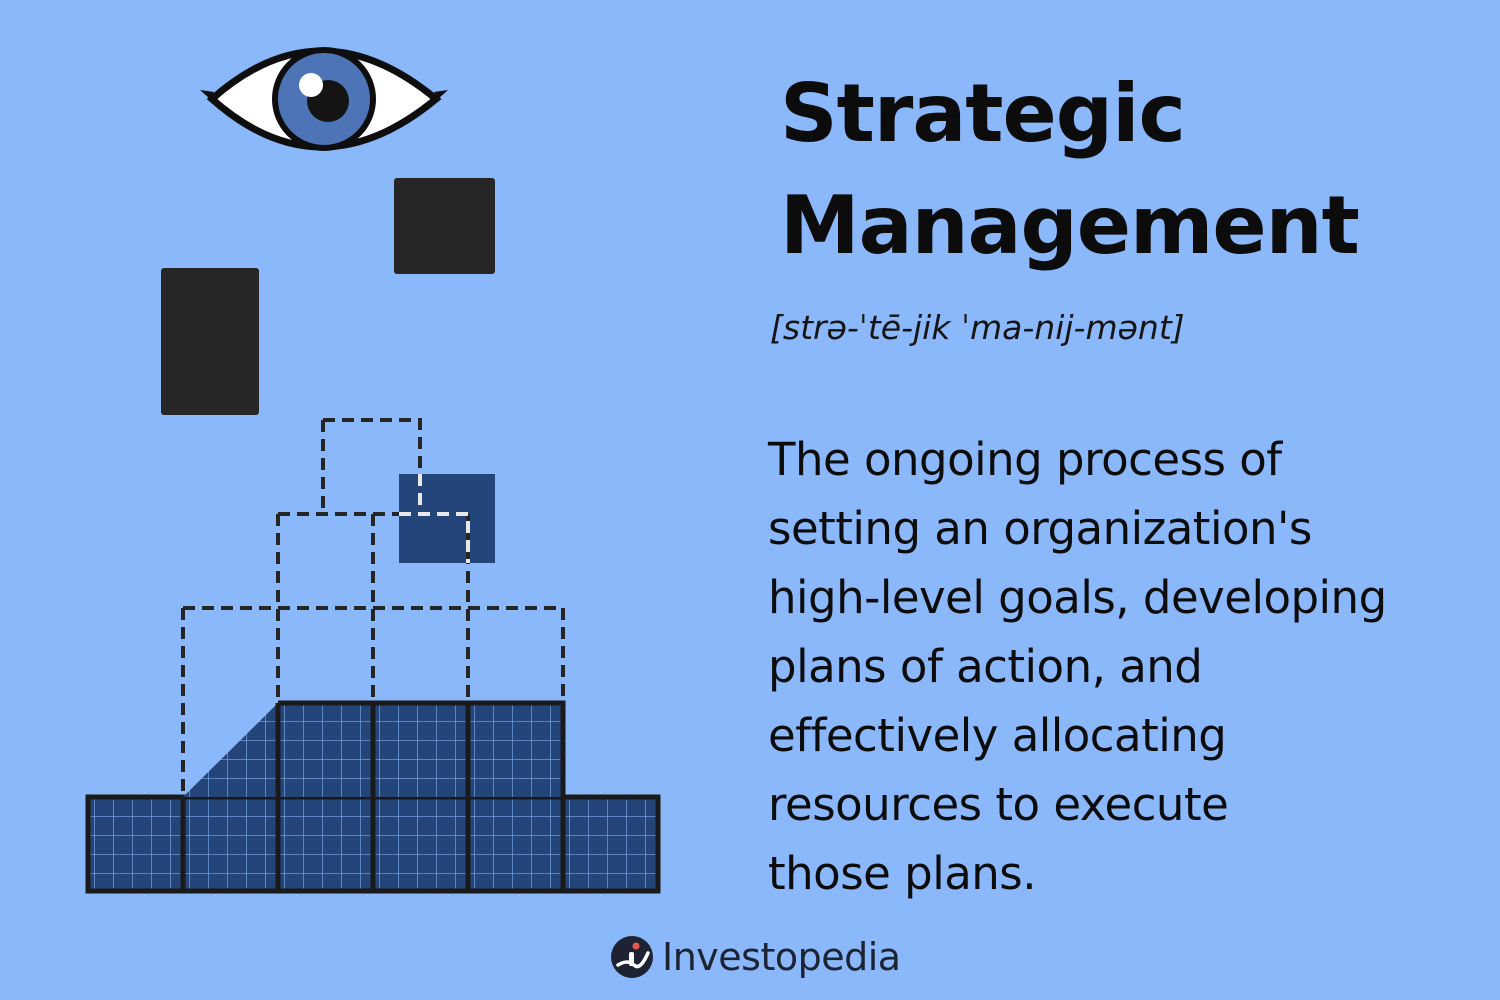  I want to click on title-line: Management, so click(1070, 225).